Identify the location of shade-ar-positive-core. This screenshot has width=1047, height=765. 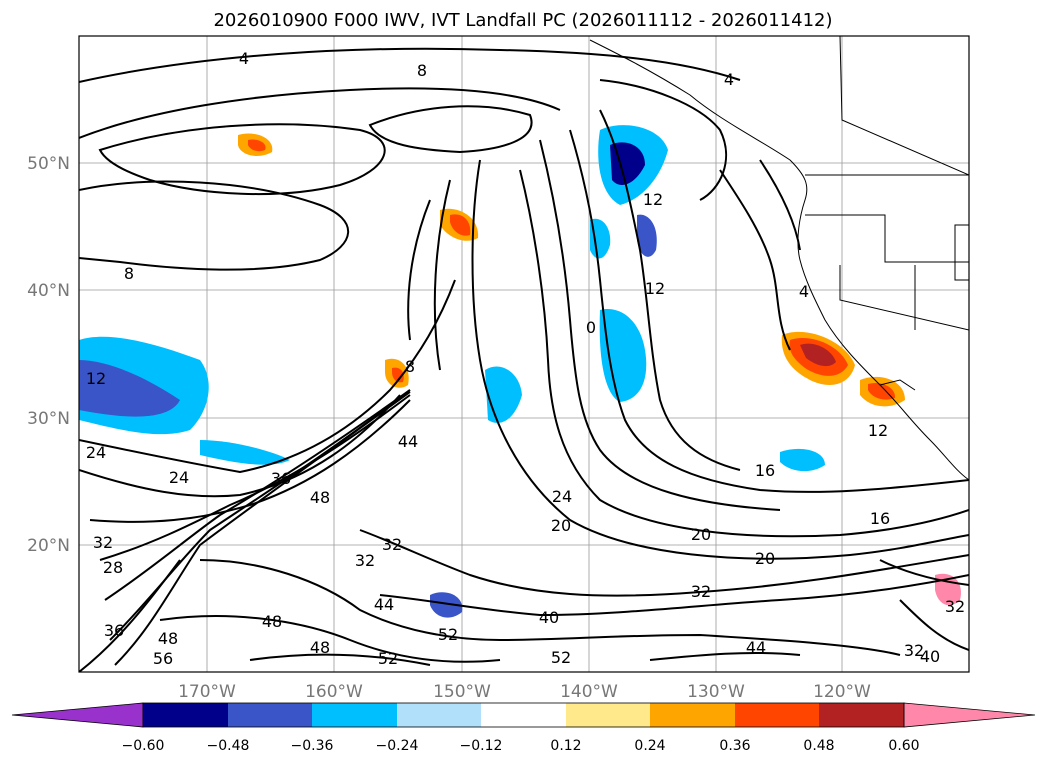
(398, 375).